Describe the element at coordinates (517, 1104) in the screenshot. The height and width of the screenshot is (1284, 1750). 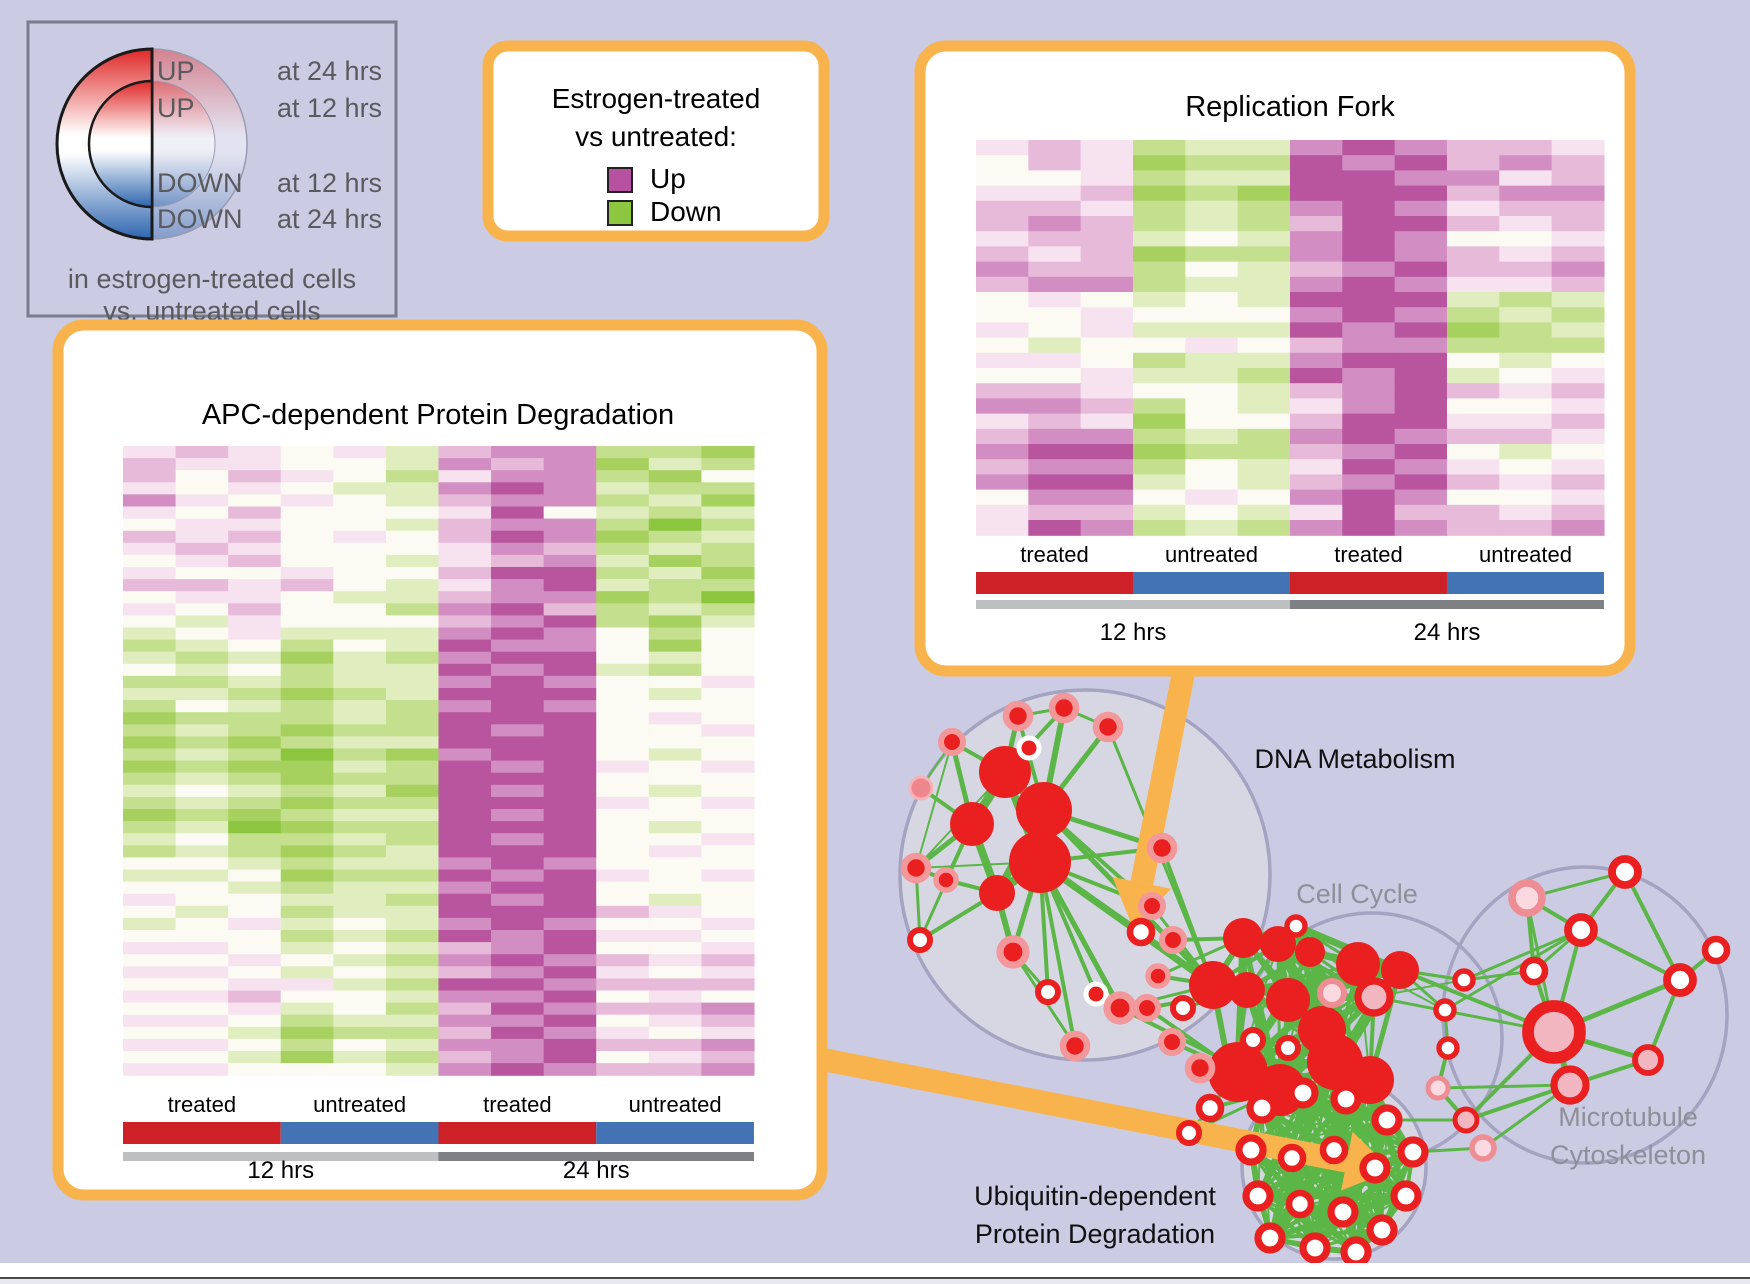
I see `column-group-label: treated` at that location.